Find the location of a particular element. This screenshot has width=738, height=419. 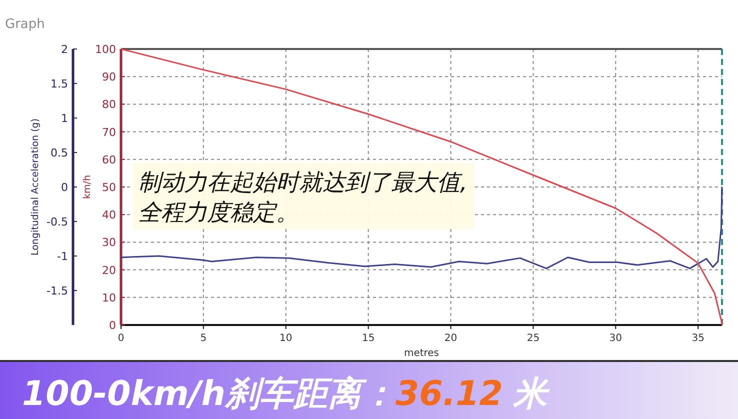

y-tick-label: 1 is located at coordinates (64, 118).